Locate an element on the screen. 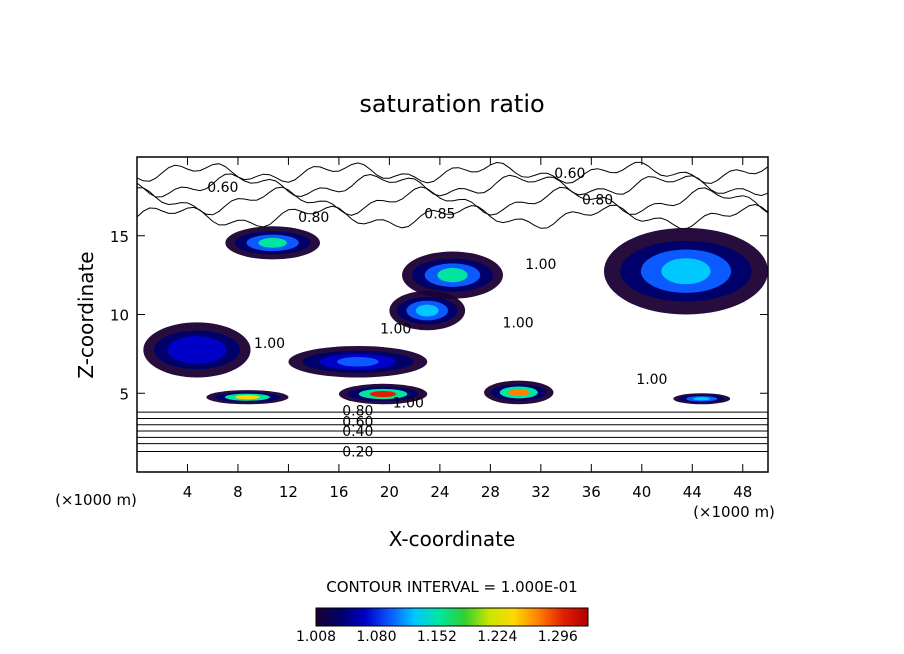 The height and width of the screenshot is (654, 904). colorbar-tick-label: 1.152 is located at coordinates (437, 637).